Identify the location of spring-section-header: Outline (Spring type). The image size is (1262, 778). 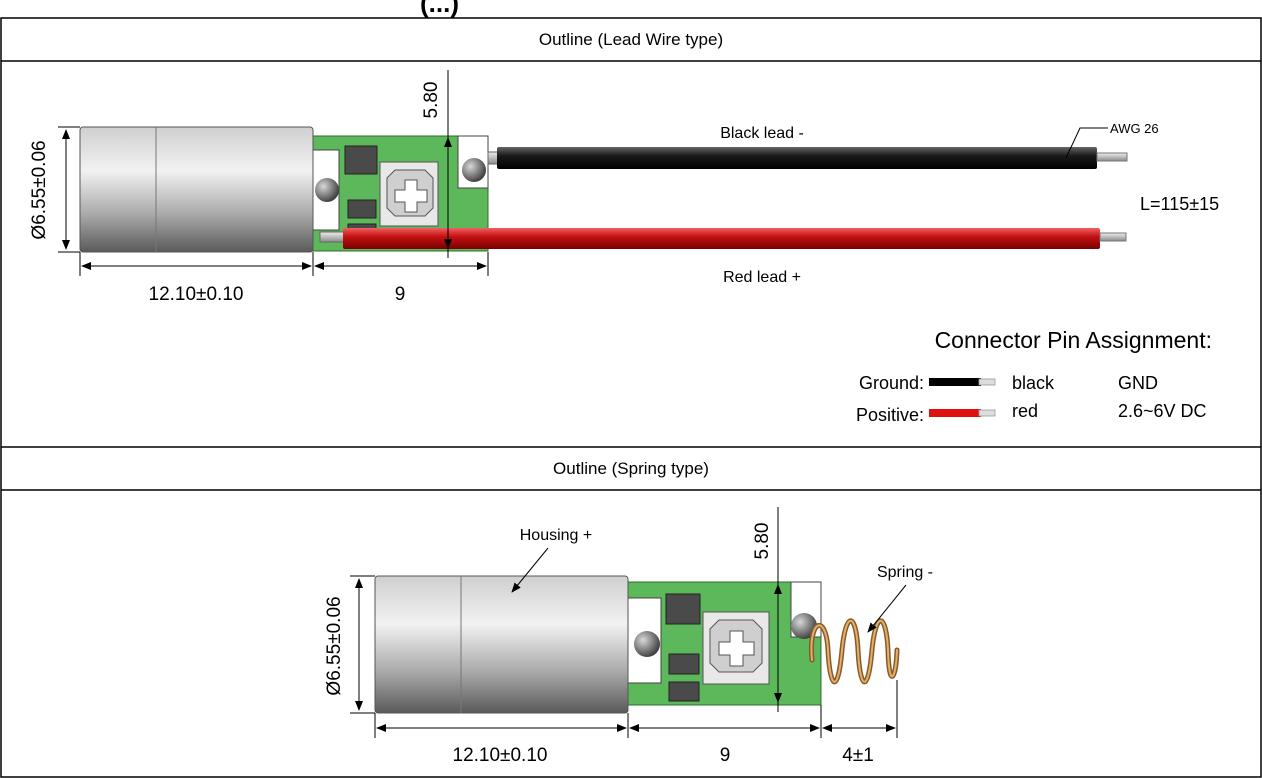
(631, 468).